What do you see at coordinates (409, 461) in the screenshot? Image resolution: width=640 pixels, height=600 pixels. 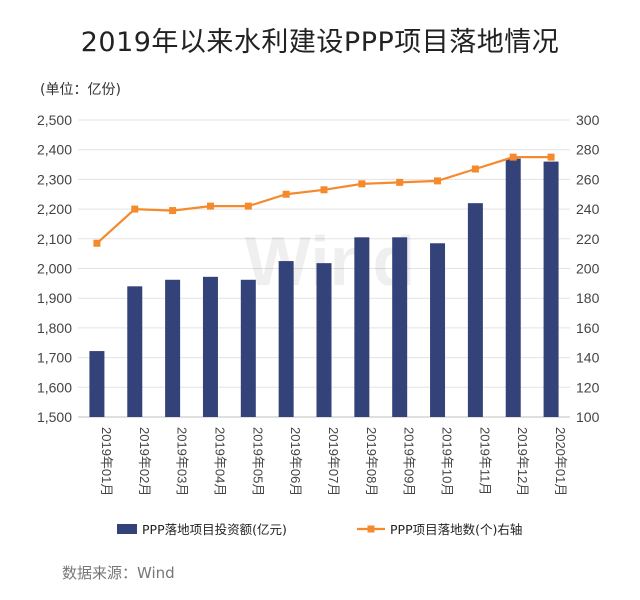 I see `x-tick-label: 2019年09月` at bounding box center [409, 461].